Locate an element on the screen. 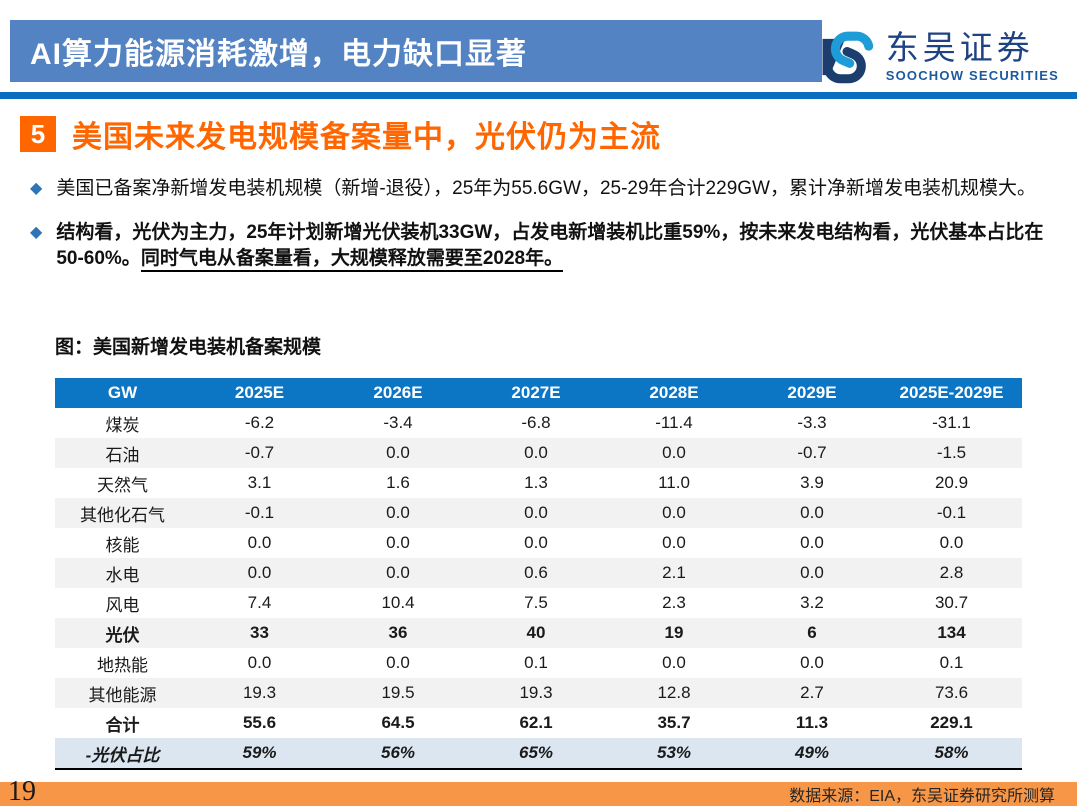 Image resolution: width=1077 pixels, height=808 pixels. column-header: GW is located at coordinates (122, 393).